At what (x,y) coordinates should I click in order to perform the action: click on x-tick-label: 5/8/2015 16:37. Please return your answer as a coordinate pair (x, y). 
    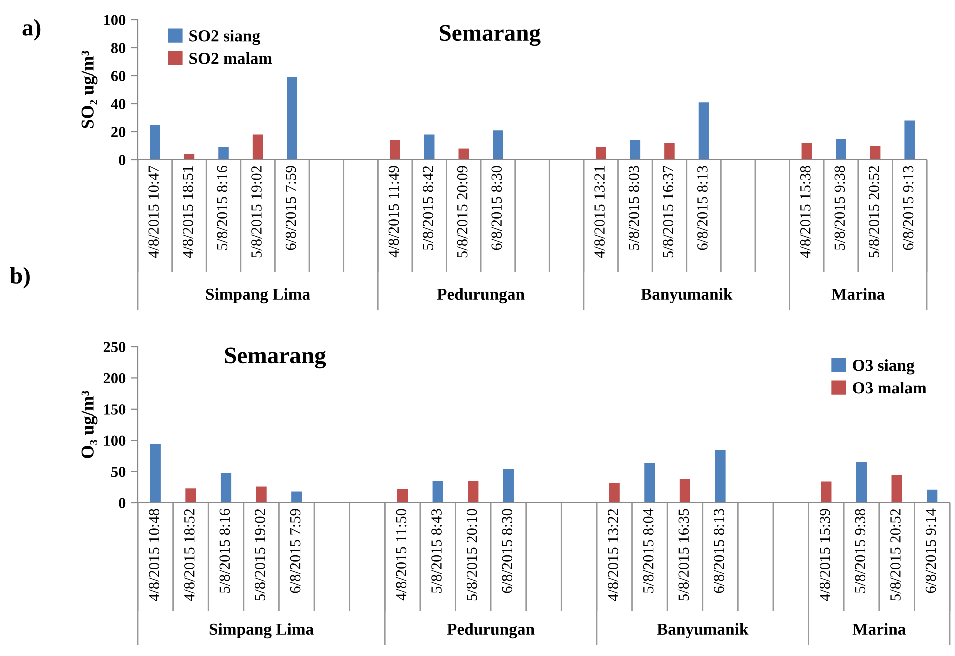
    Looking at the image, I should click on (668, 212).